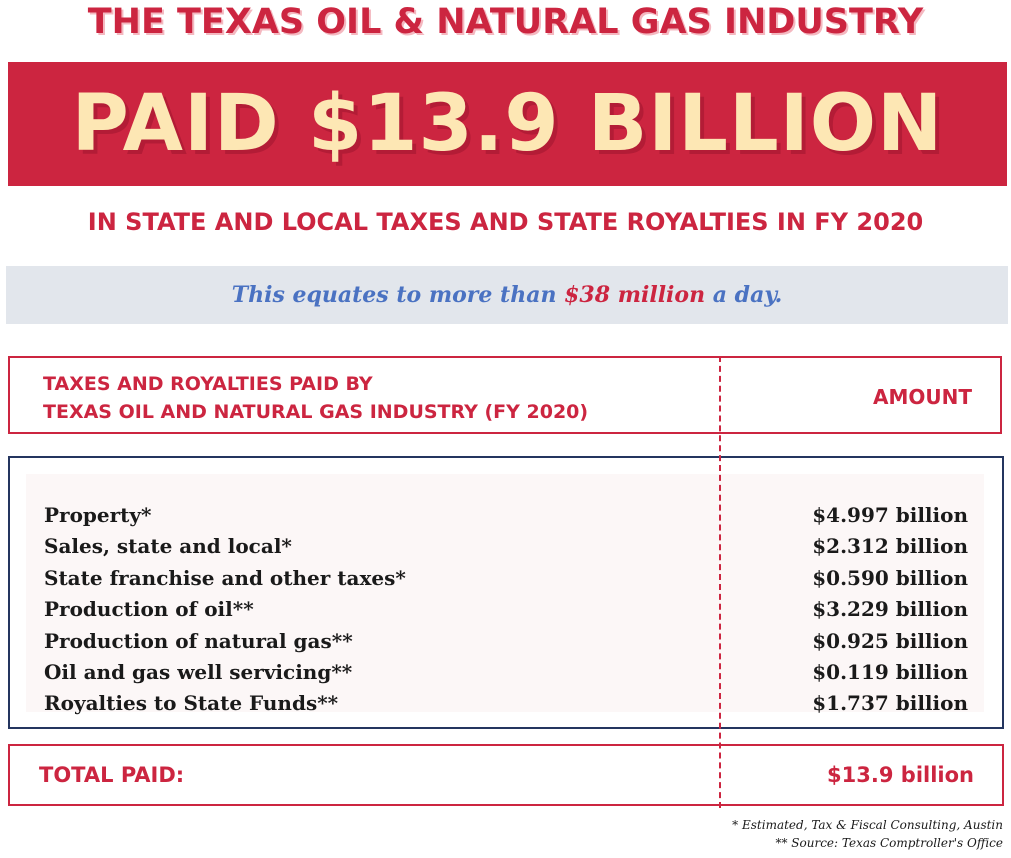 This screenshot has width=1011, height=858. I want to click on table-row: Property* $4.997 billion, so click(505, 515).